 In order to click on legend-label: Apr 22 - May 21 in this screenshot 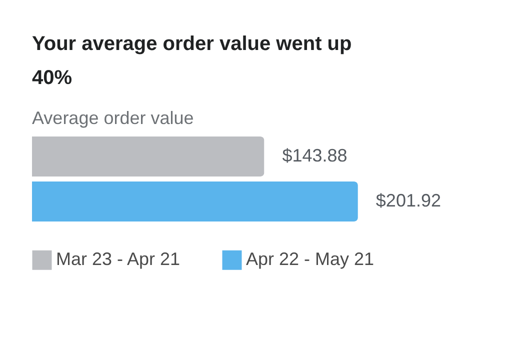, I will do `click(310, 259)`.